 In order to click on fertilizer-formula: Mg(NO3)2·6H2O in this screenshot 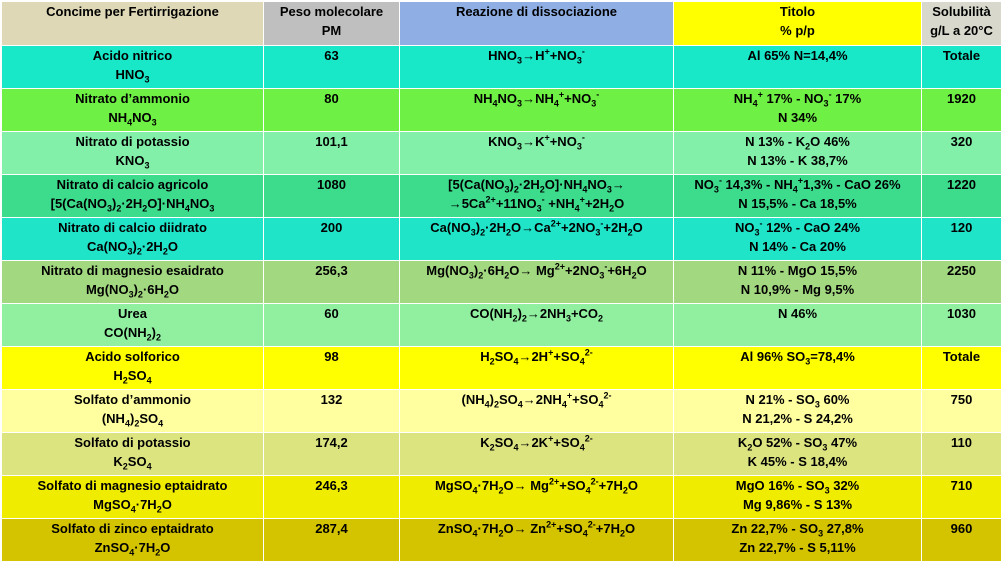, I will do `click(132, 291)`.